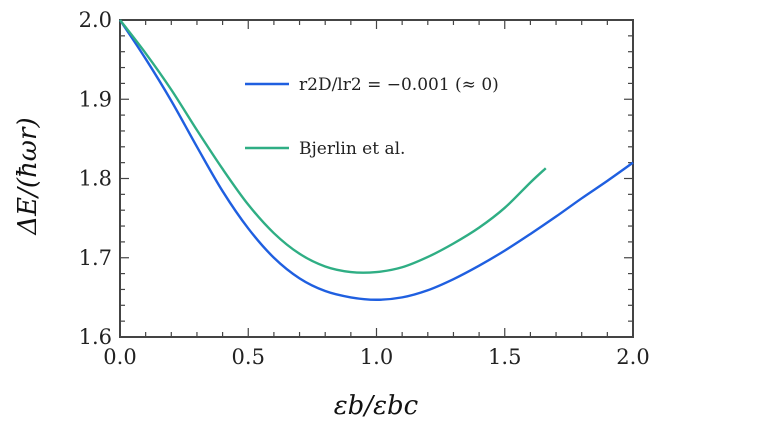 This screenshot has height=433, width=764. I want to click on y-tick-label: 1.6, so click(95, 337).